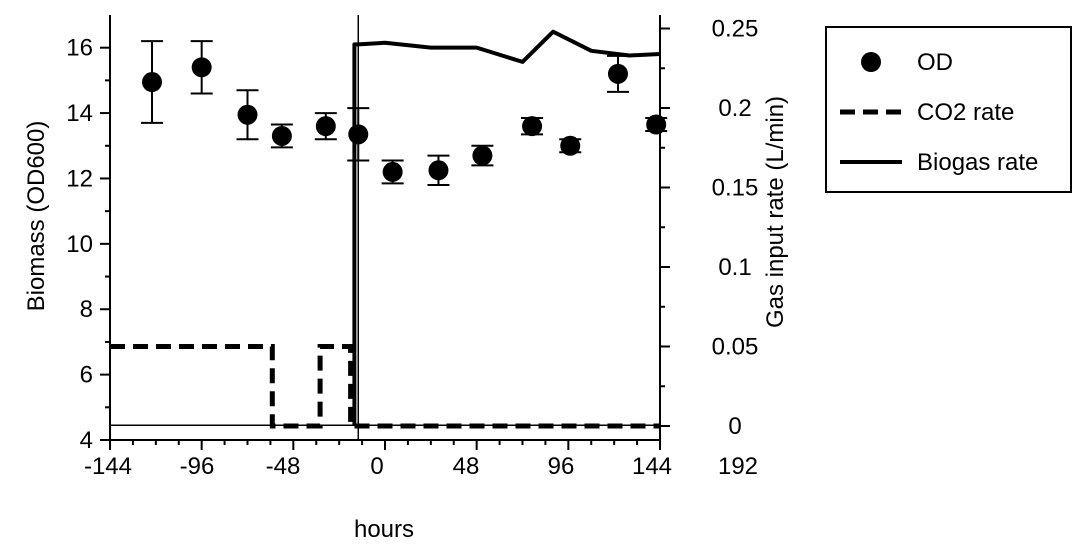  What do you see at coordinates (79, 48) in the screenshot?
I see `y-left-tick-label: 16` at bounding box center [79, 48].